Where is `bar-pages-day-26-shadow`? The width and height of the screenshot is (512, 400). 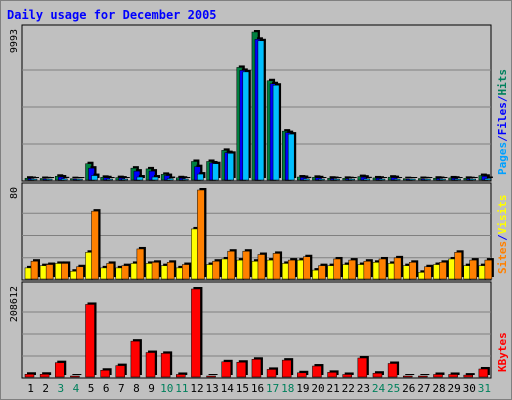 bar-pages-day-26-shadow is located at coordinates (414, 177).